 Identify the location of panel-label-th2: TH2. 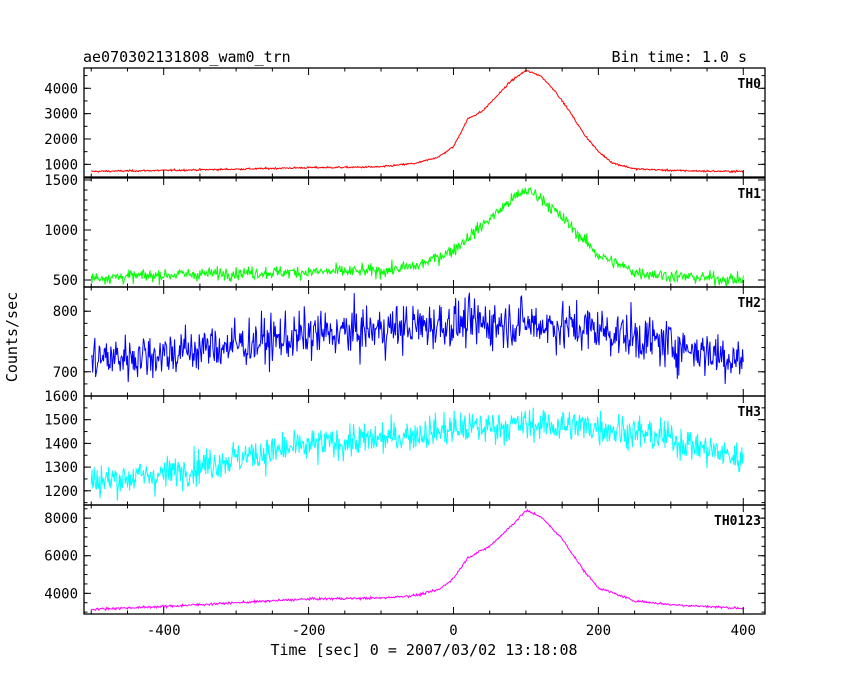
(749, 303).